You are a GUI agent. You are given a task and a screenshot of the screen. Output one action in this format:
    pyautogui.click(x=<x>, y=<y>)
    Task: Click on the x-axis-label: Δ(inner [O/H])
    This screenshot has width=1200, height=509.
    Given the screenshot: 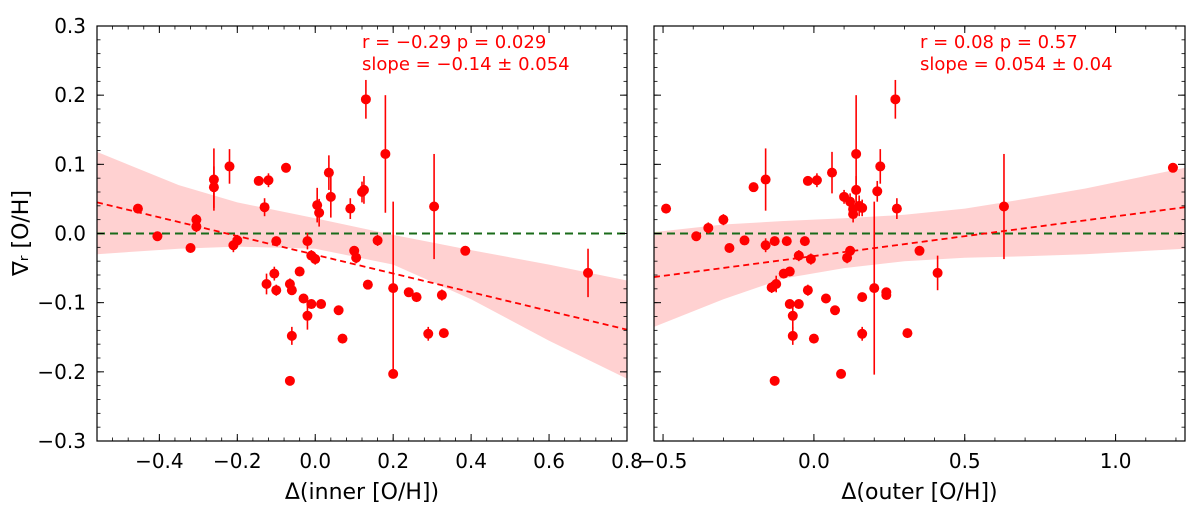 What is the action you would take?
    pyautogui.click(x=362, y=492)
    